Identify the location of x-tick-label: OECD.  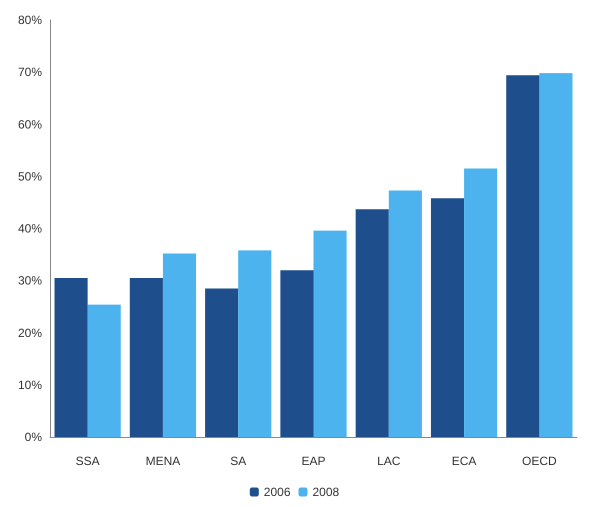
(540, 461).